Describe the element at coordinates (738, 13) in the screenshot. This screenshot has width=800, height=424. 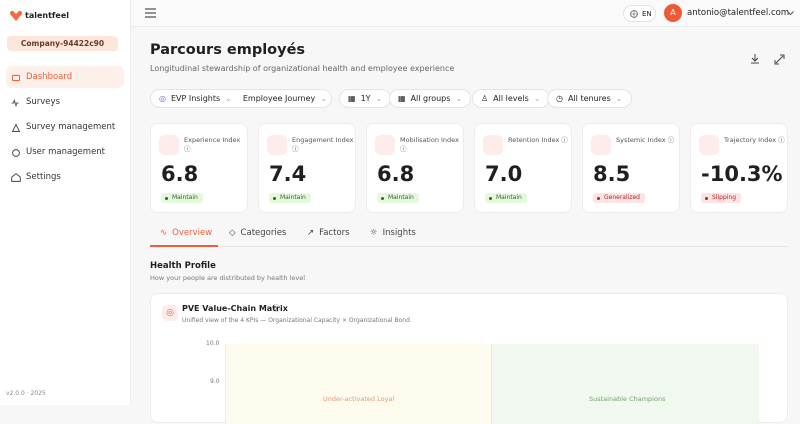
I see `user-email: antonio@talentfeel.com` at that location.